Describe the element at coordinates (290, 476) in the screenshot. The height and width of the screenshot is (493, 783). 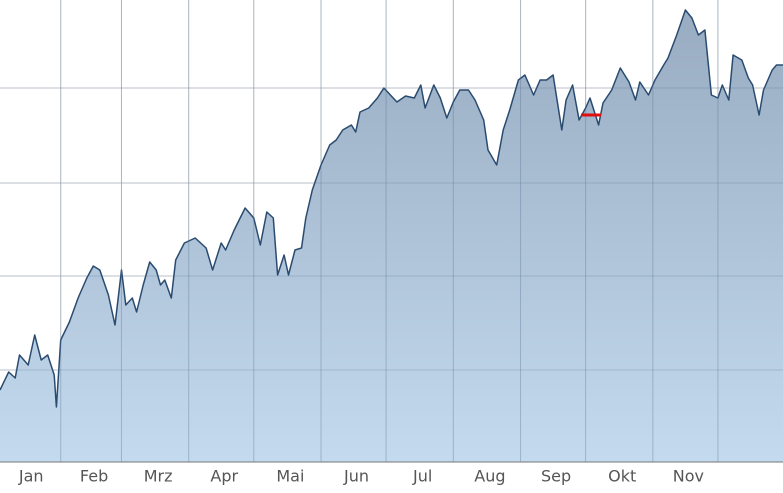
I see `x-tick-label: Mai` at that location.